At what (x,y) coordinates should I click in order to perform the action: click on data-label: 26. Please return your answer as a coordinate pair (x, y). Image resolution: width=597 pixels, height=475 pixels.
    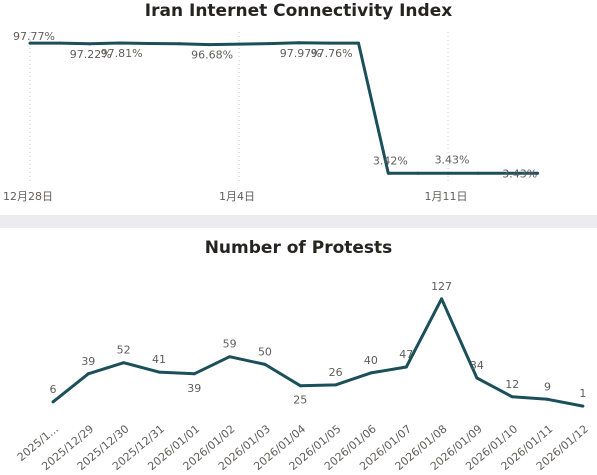
    Looking at the image, I should click on (336, 372).